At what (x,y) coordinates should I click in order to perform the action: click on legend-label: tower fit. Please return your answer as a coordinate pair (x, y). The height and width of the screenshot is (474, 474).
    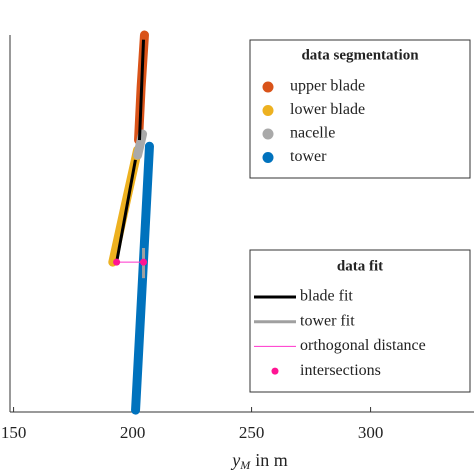
    Looking at the image, I should click on (327, 320).